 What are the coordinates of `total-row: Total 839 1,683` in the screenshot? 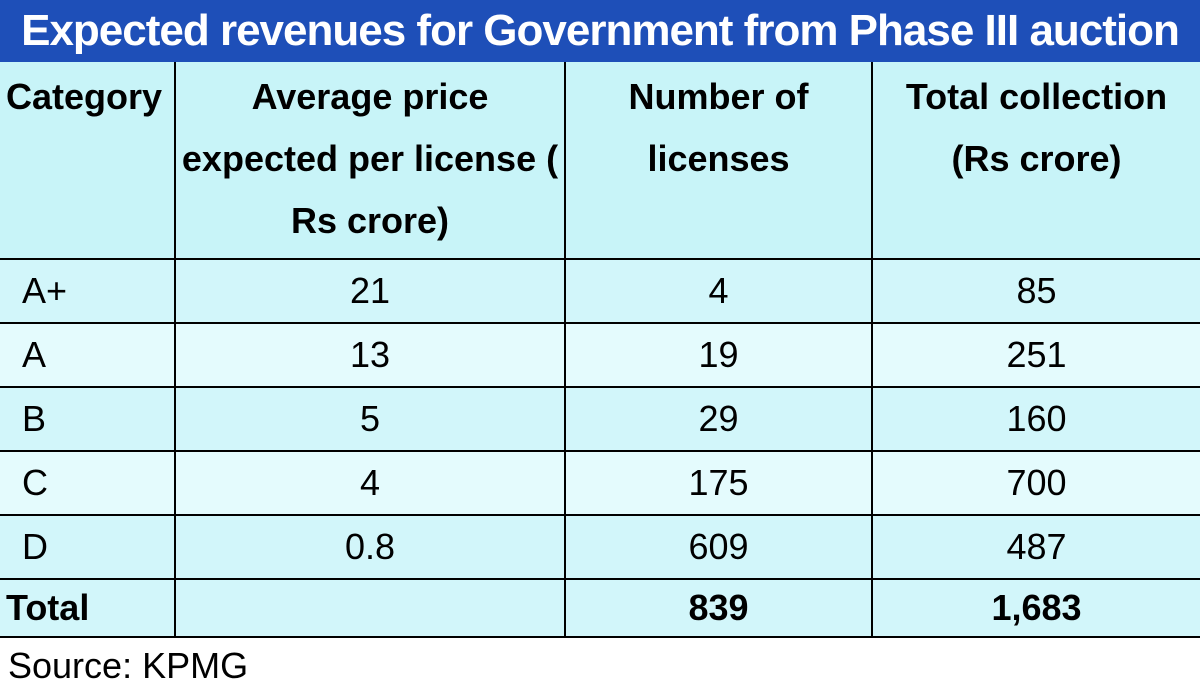 It's located at (600, 608).